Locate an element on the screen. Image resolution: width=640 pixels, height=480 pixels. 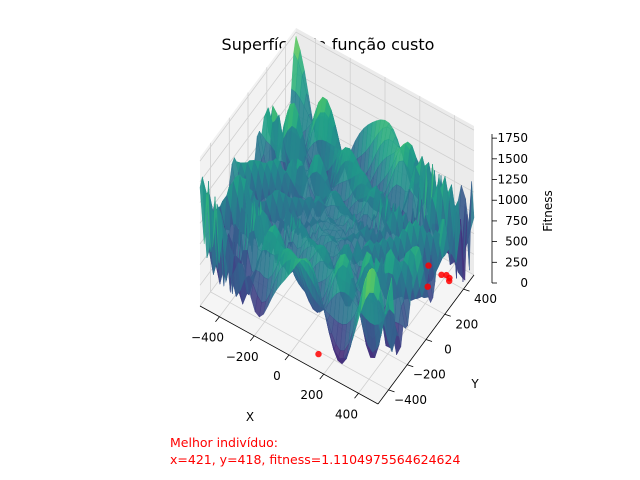
x-tick-label: 0 is located at coordinates (277, 376).